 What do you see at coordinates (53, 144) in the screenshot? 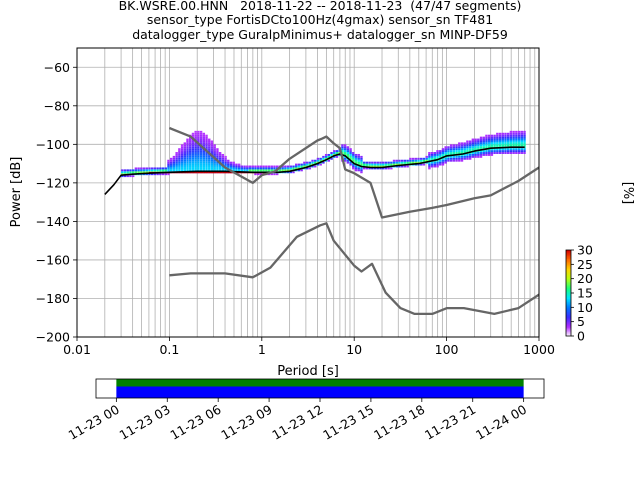
I see `y-tick-label: −100` at bounding box center [53, 144].